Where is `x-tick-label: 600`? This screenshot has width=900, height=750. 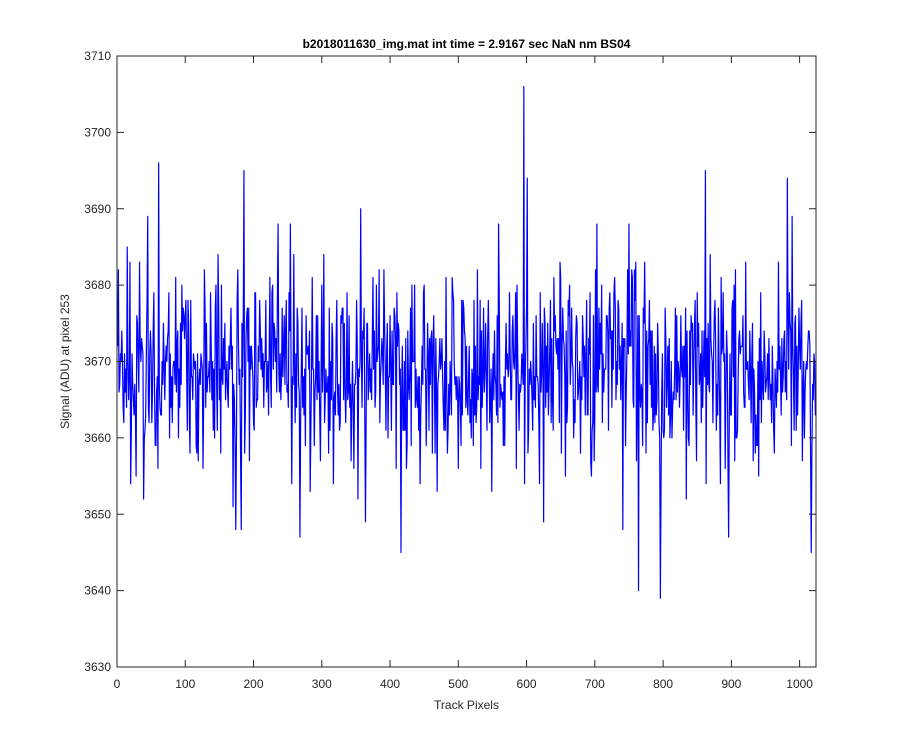 x-tick-label: 600 is located at coordinates (527, 684).